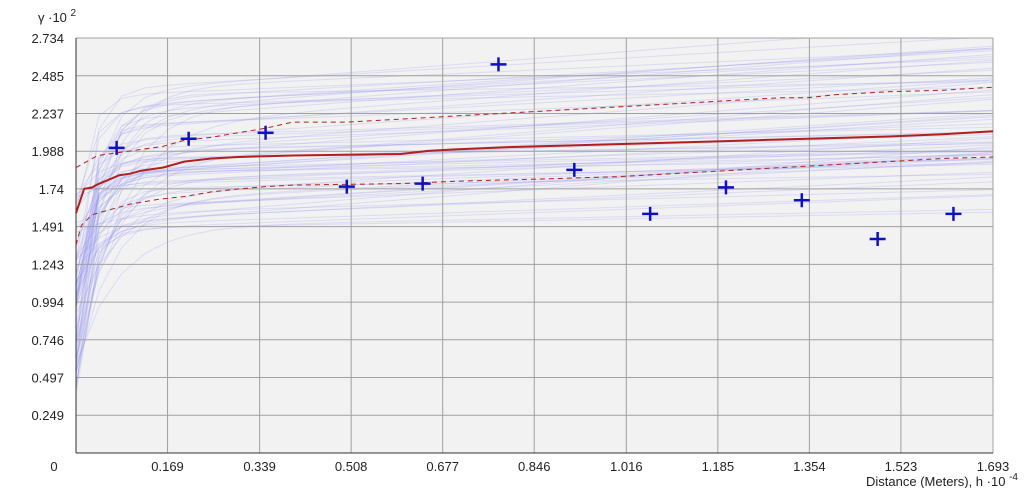  What do you see at coordinates (47, 302) in the screenshot?
I see `y-tick-label: 0.994` at bounding box center [47, 302].